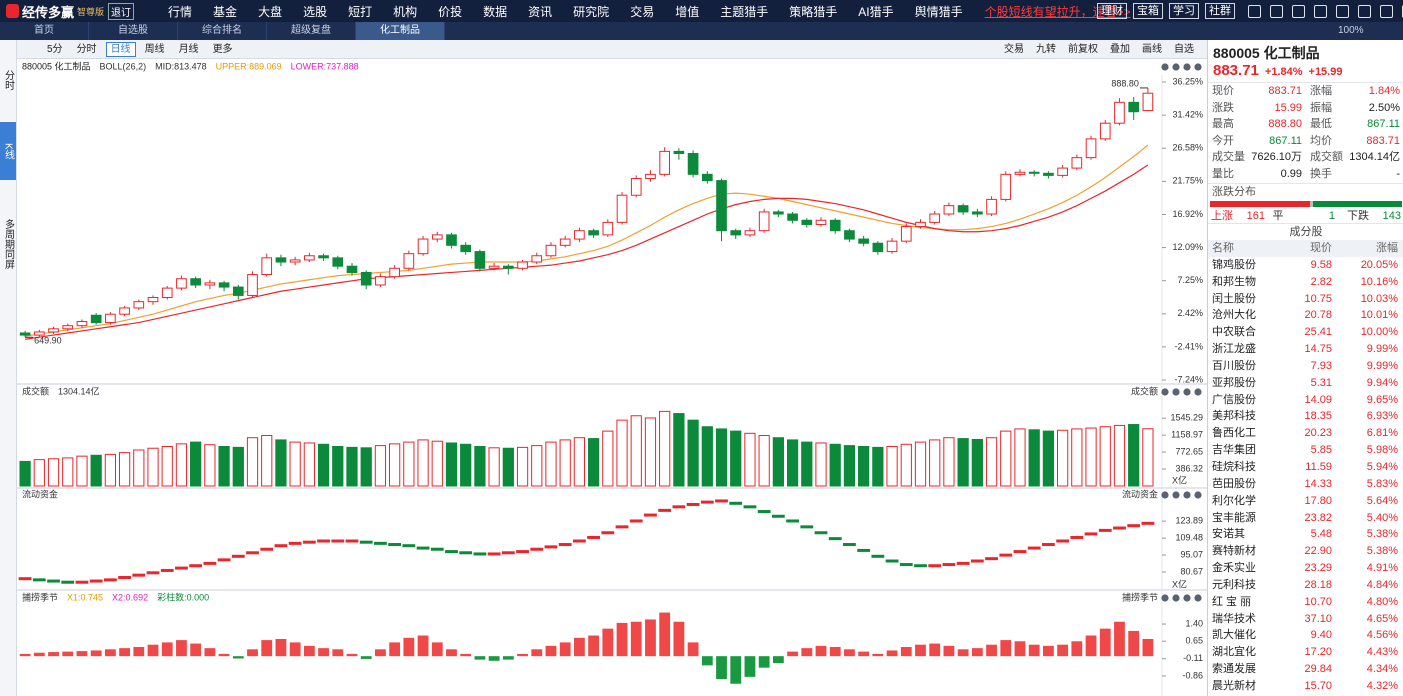 This screenshot has height=696, width=1403. Describe the element at coordinates (1305, 602) in the screenshot. I see `component-row: 红 宝 丽 10.70 4.80%` at that location.